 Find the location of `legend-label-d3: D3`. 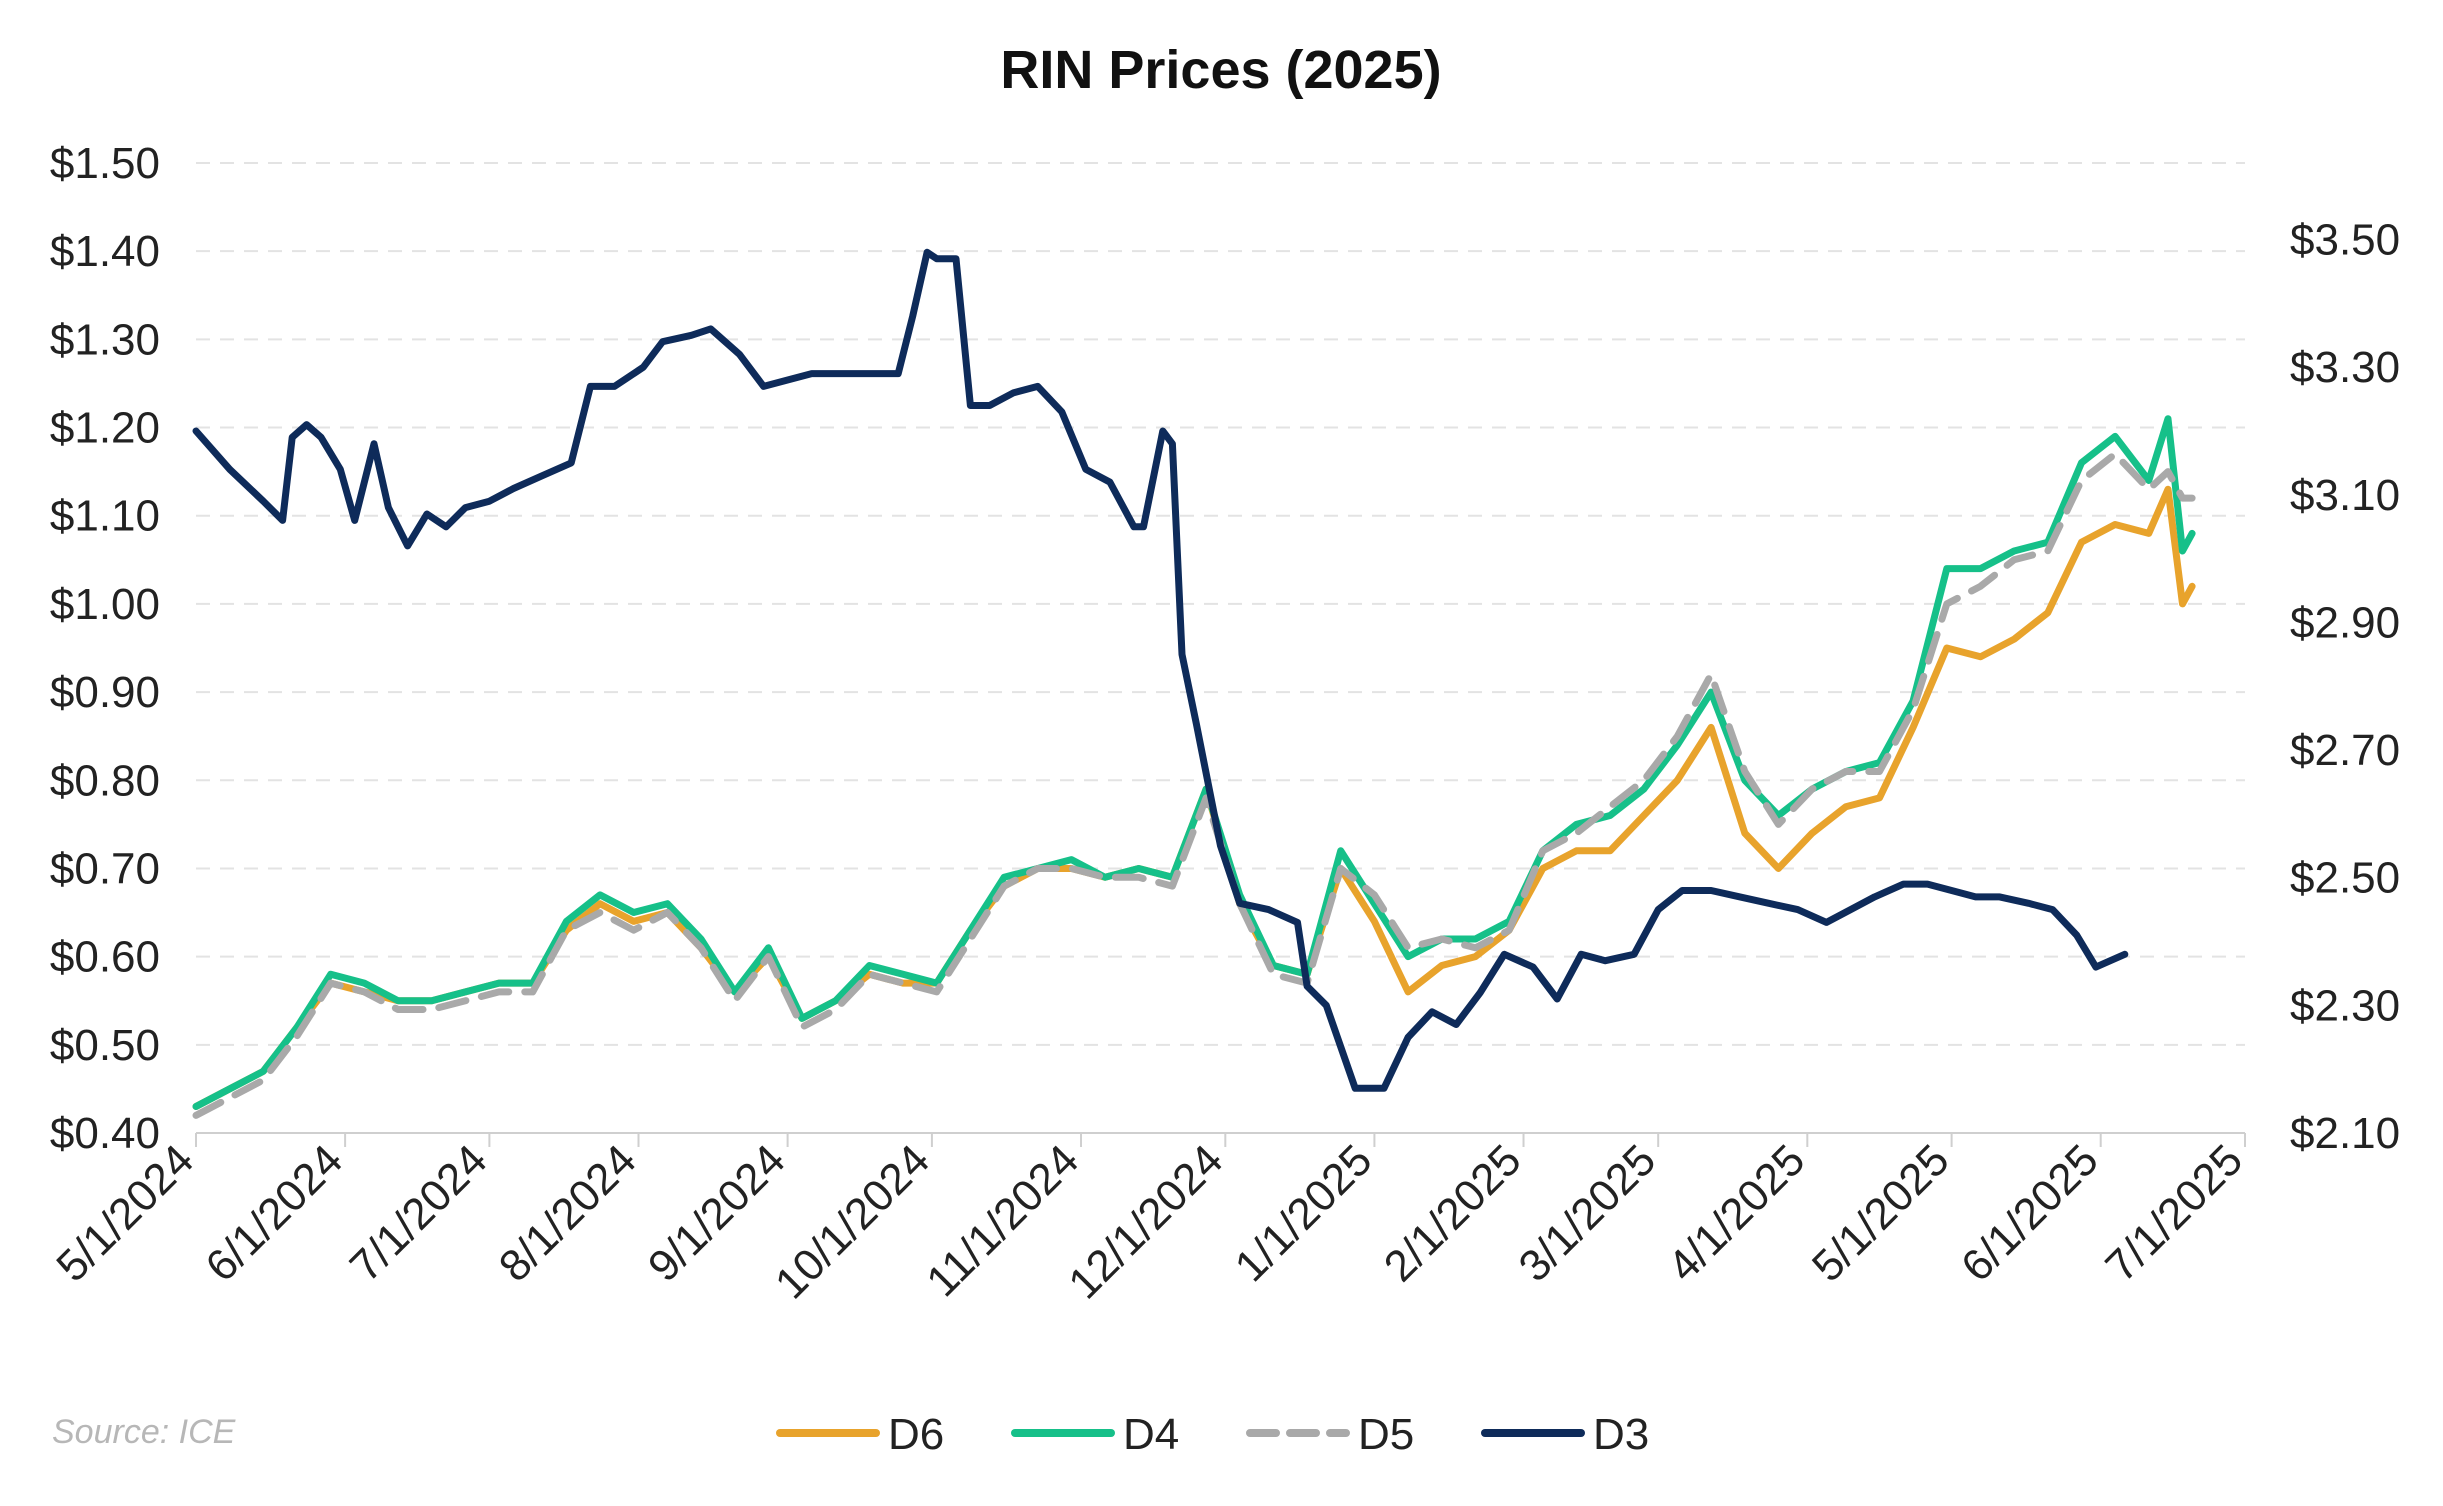

legend-label-d3: D3 is located at coordinates (1621, 1434).